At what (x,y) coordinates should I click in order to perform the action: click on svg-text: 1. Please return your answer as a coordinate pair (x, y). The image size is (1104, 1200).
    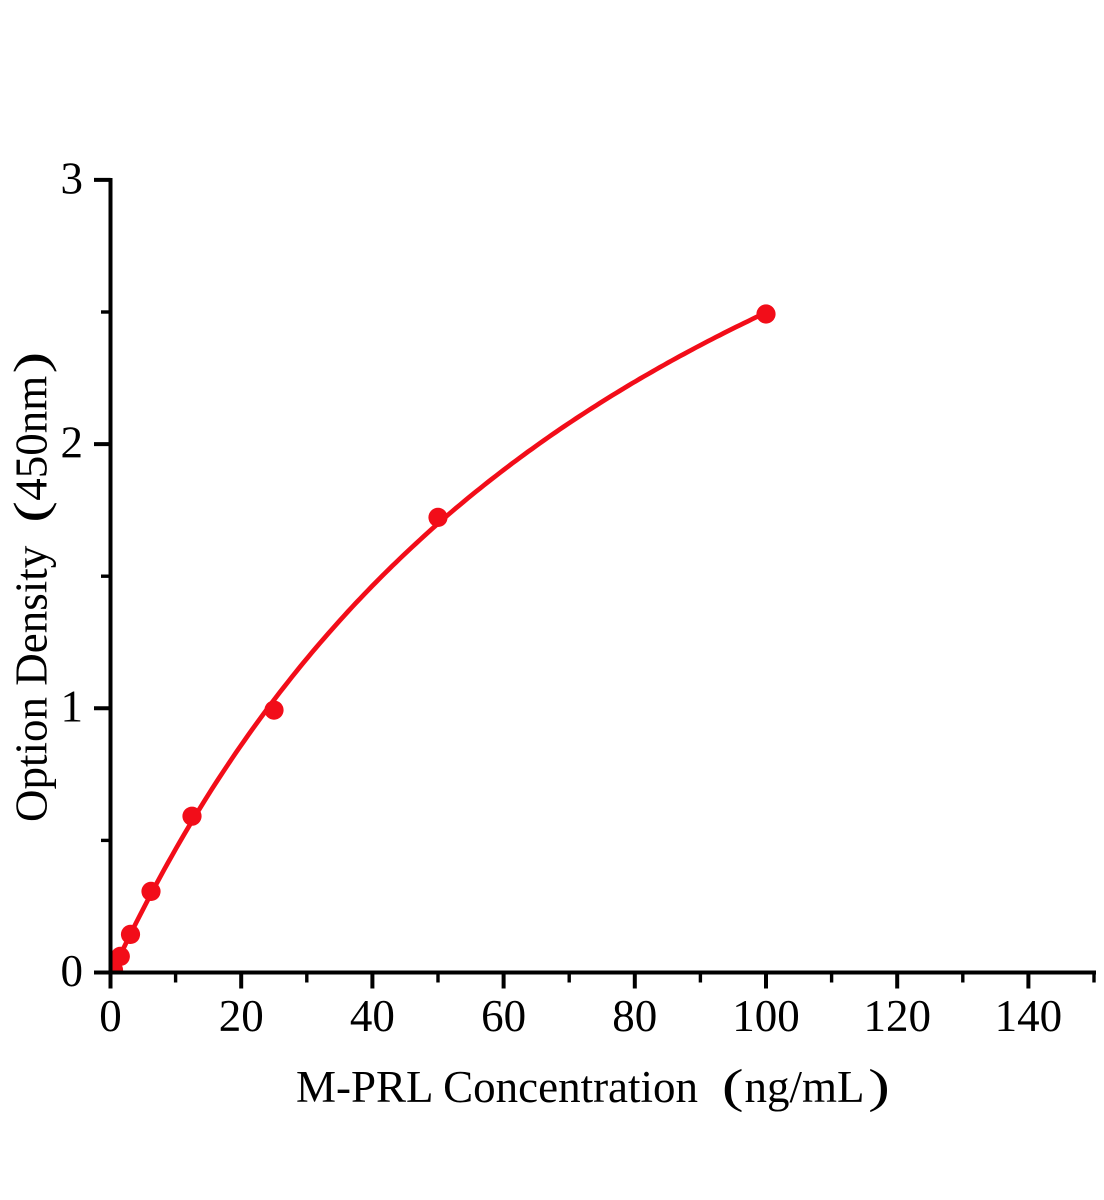
    Looking at the image, I should click on (72, 707).